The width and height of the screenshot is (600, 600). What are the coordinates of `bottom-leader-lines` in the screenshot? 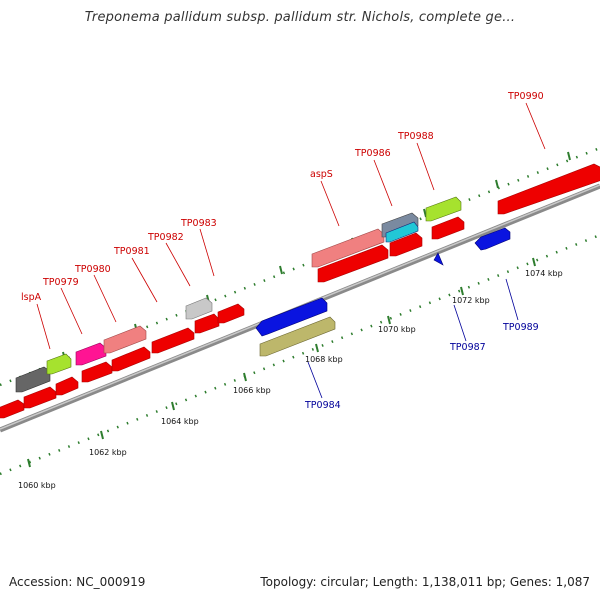 It's located at (413, 338).